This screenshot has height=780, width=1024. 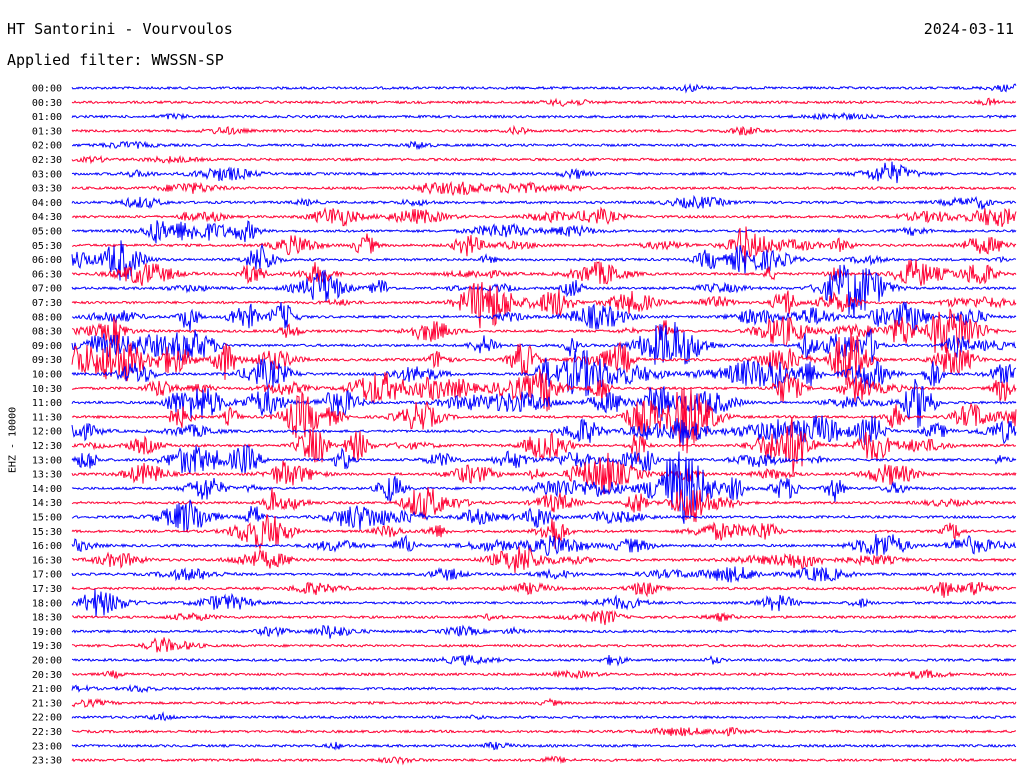 What do you see at coordinates (47, 560) in the screenshot?
I see `row-time-label: 16:30` at bounding box center [47, 560].